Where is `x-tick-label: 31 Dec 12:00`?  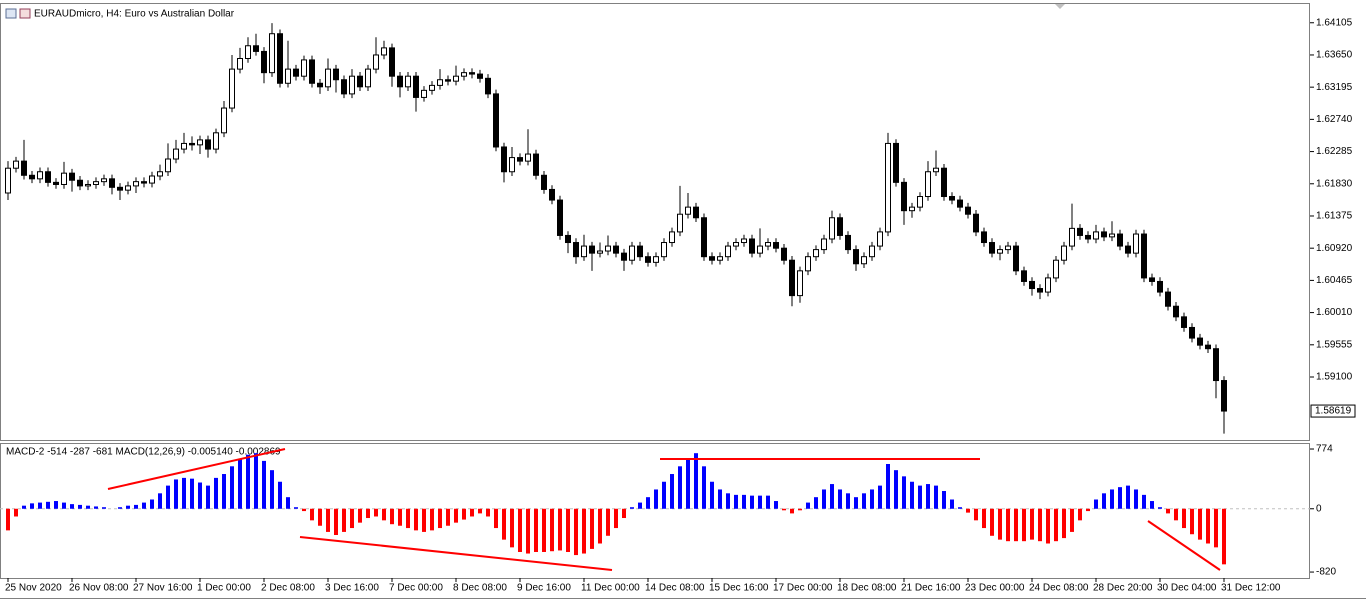
x-tick-label: 31 Dec 12:00 is located at coordinates (1251, 588).